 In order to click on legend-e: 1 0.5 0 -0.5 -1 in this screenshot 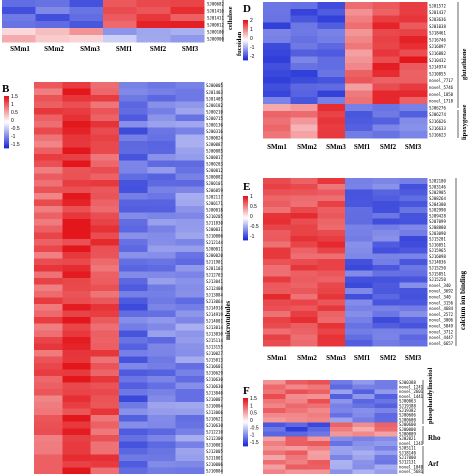, I will do `click(251, 217)`.